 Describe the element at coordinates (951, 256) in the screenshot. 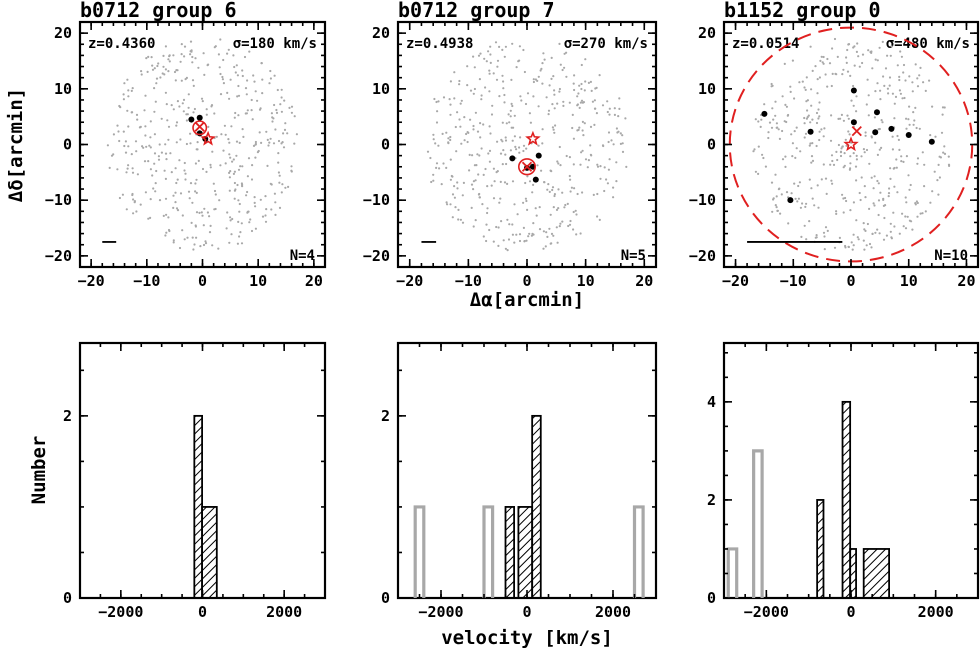

I see `n-members-label-2: N=10` at that location.